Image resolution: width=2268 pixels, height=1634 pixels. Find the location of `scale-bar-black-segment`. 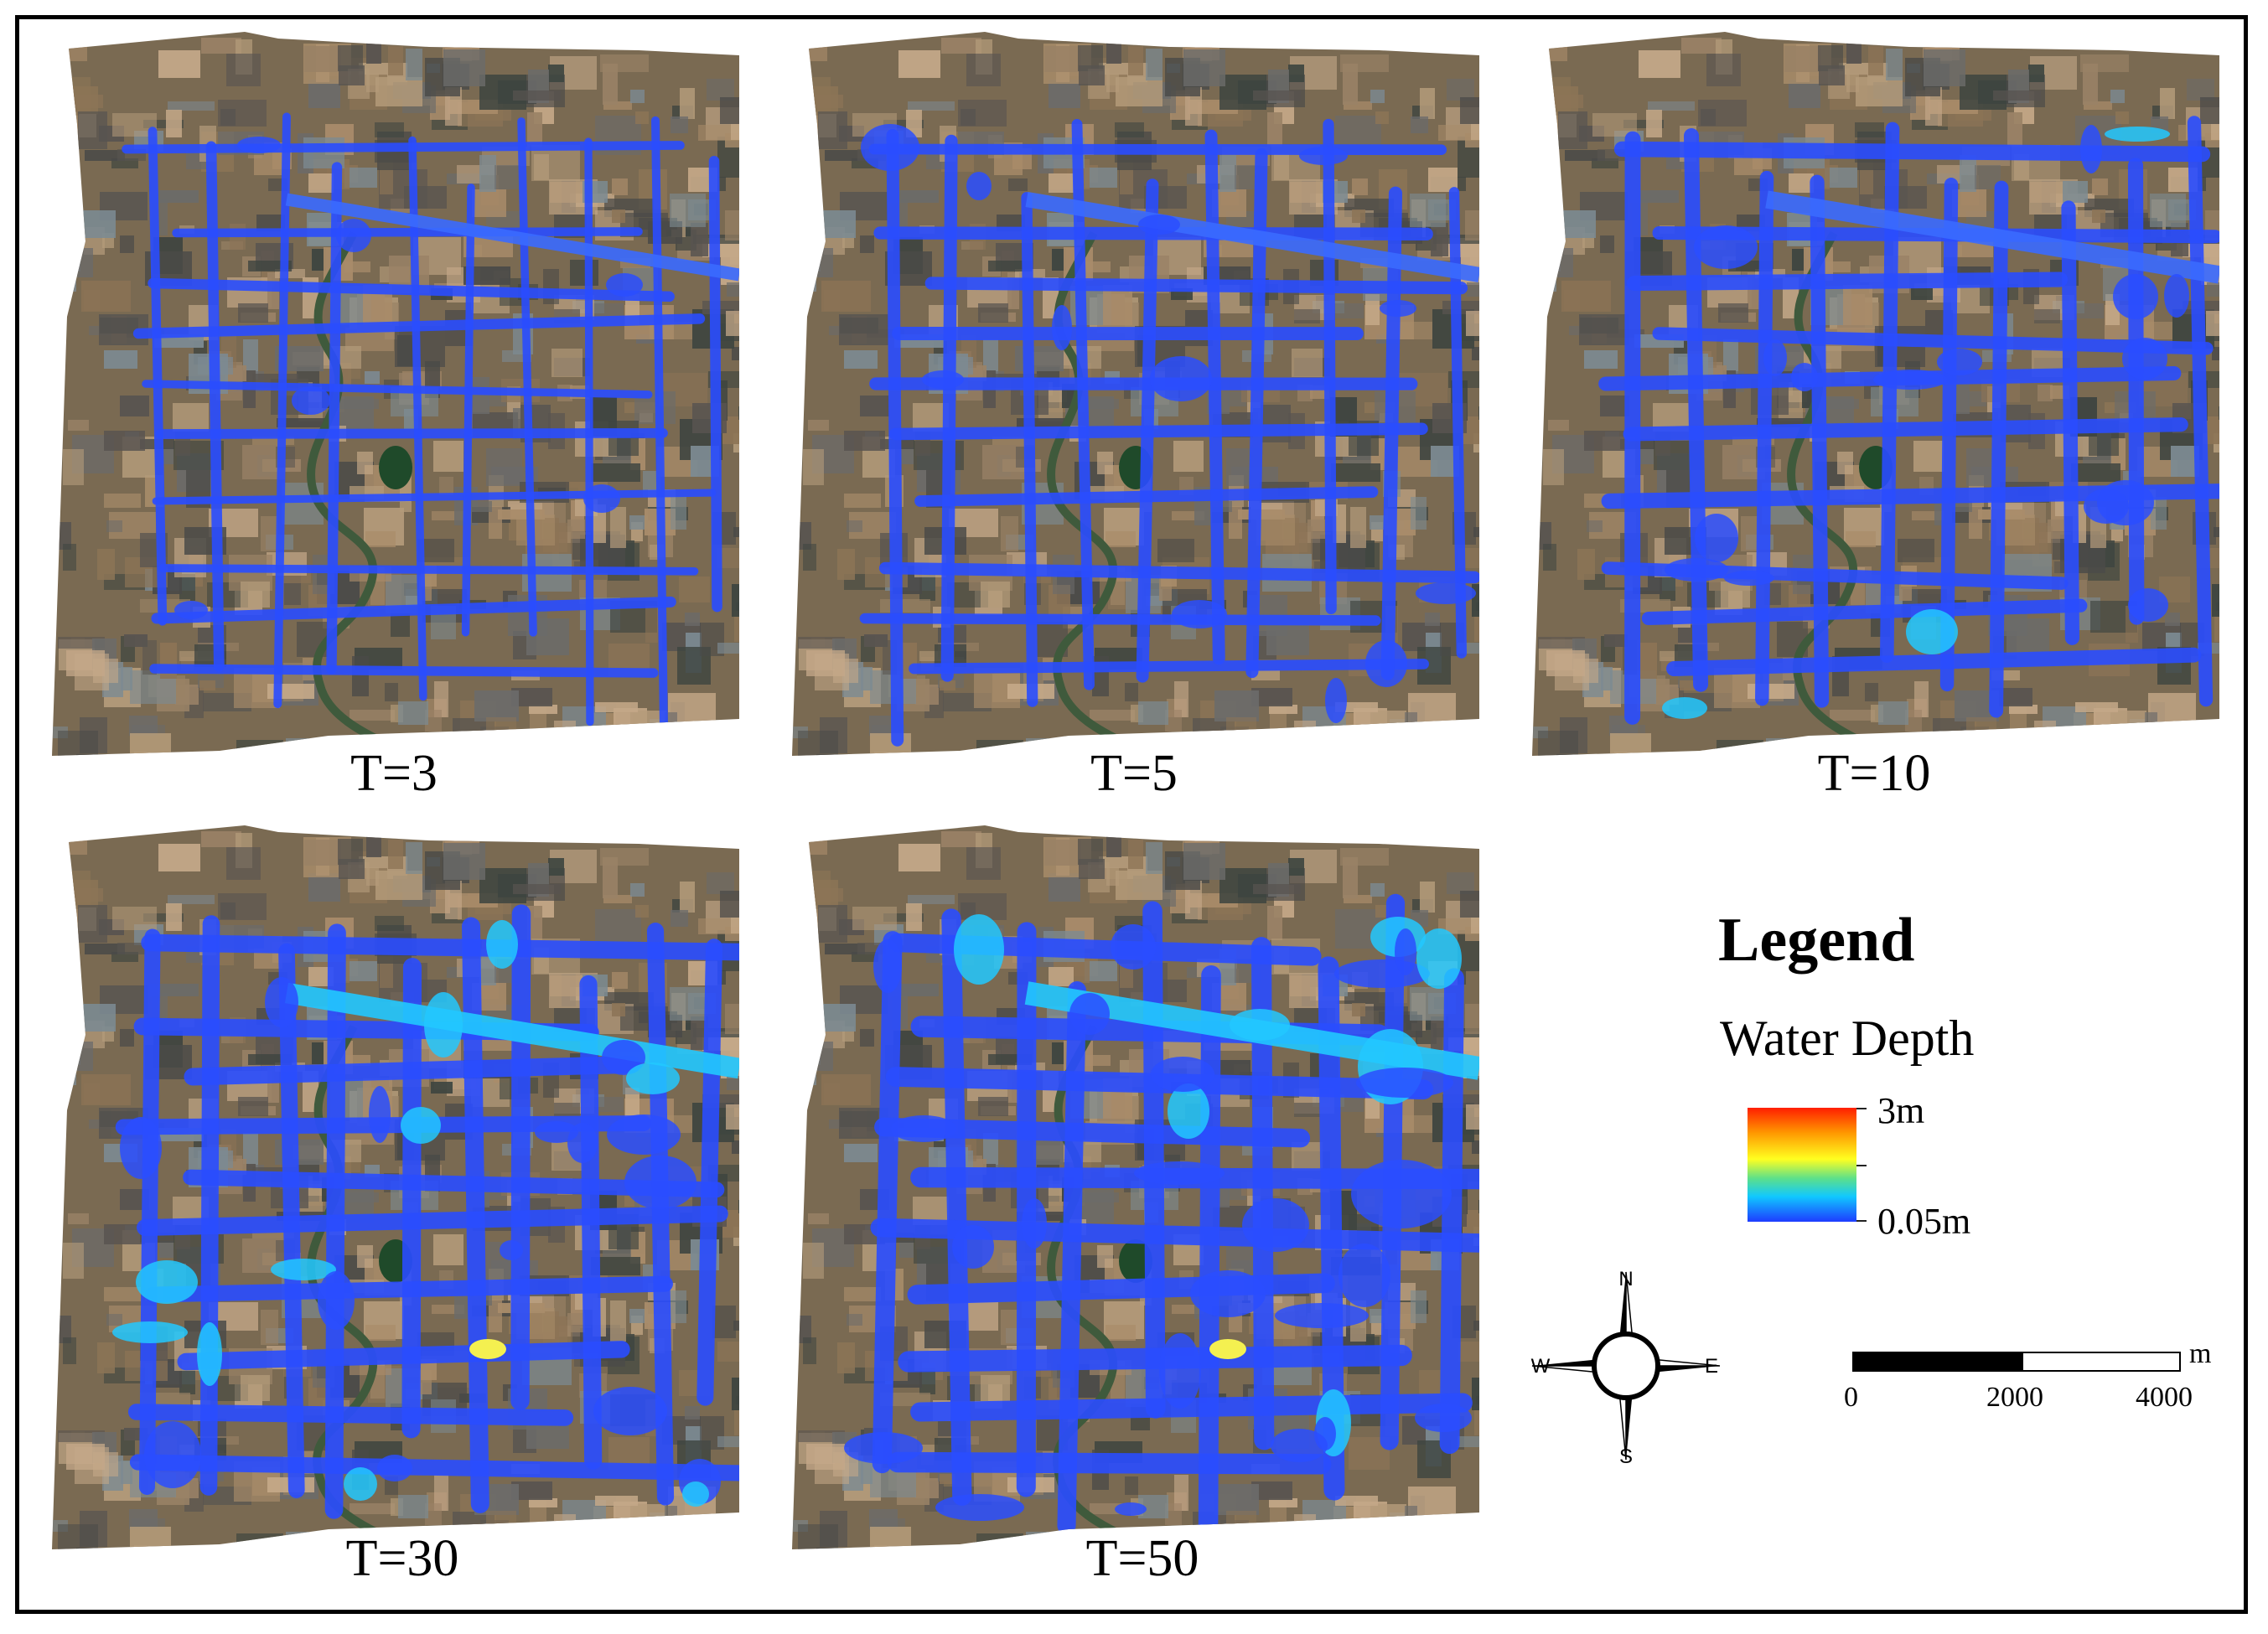

scale-bar-black-segment is located at coordinates (1937, 1362).